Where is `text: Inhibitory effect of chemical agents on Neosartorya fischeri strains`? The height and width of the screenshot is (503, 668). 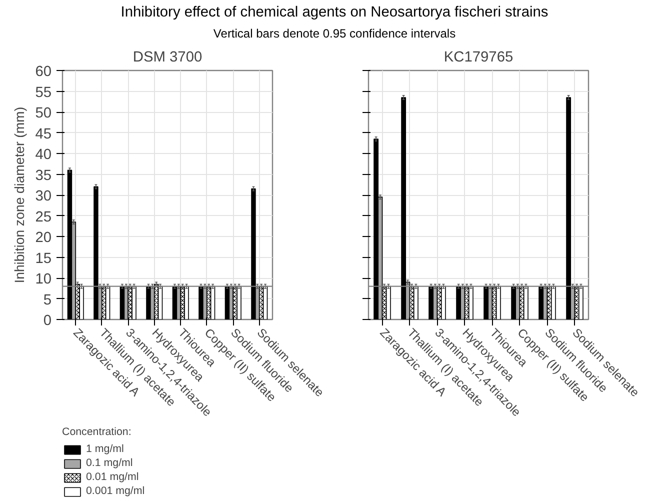 text: Inhibitory effect of chemical agents on Neosartorya fischeri strains is located at coordinates (334, 12).